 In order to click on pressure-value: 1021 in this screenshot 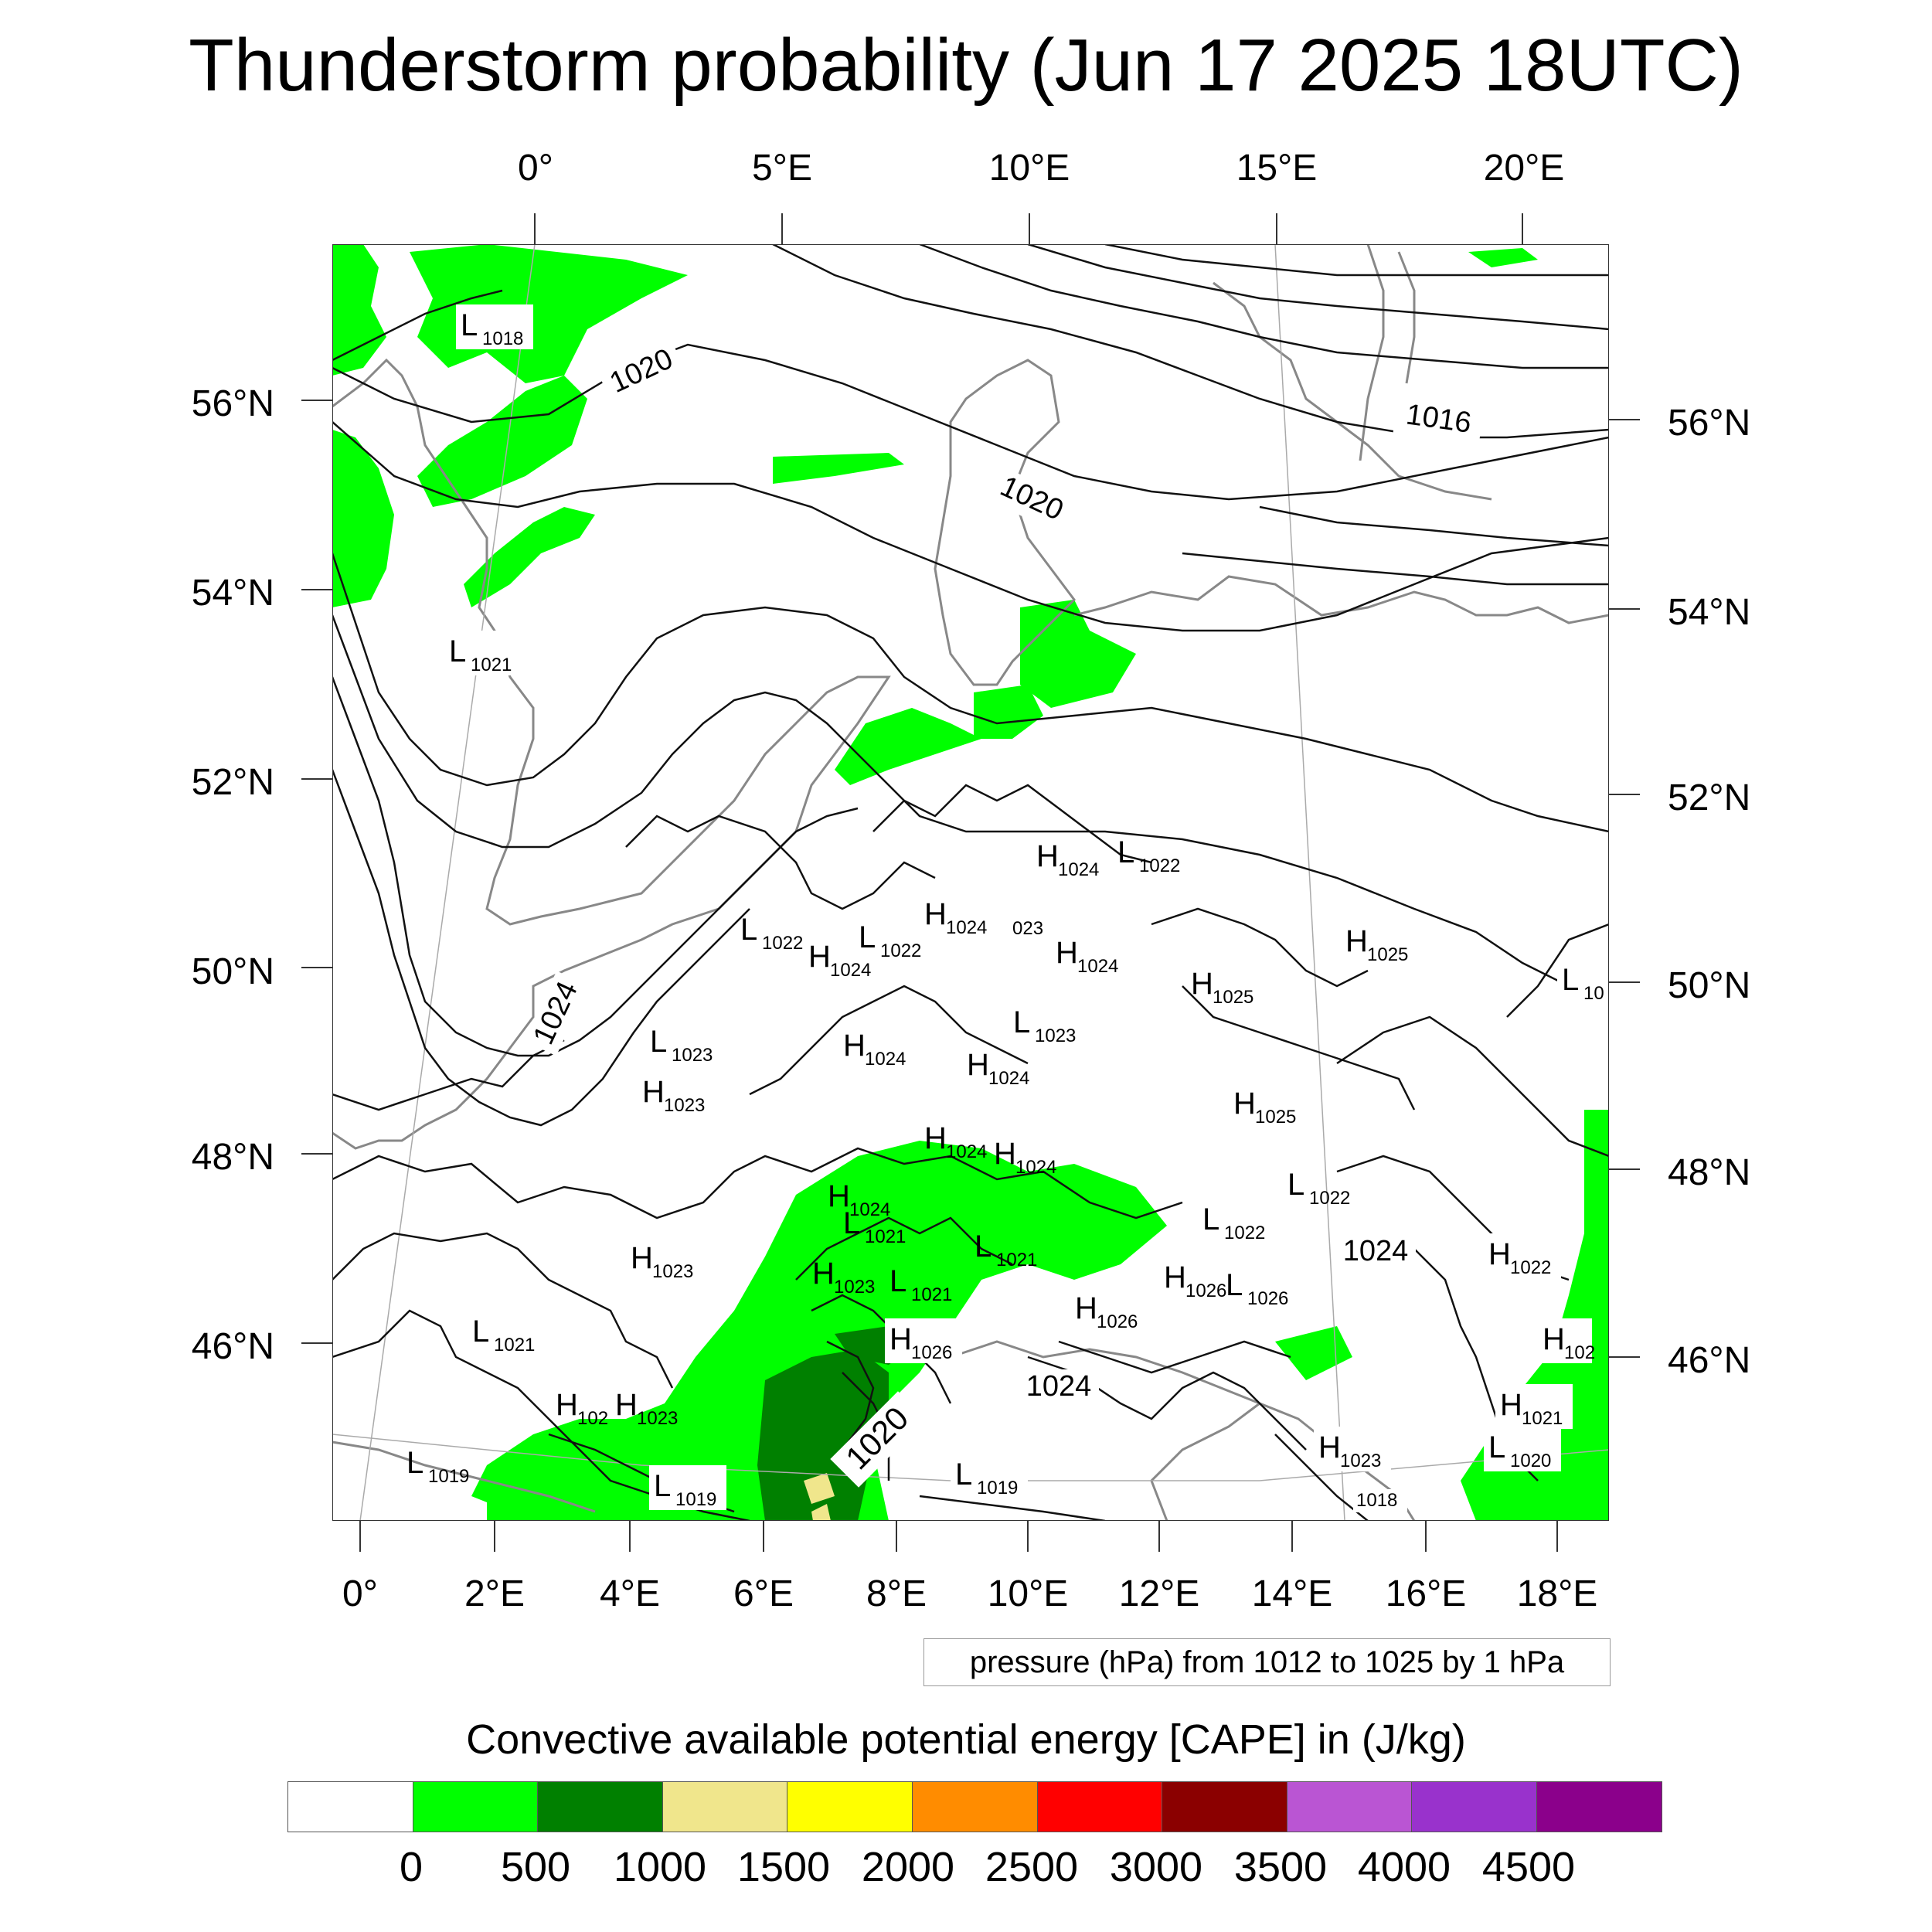, I will do `click(932, 1295)`.